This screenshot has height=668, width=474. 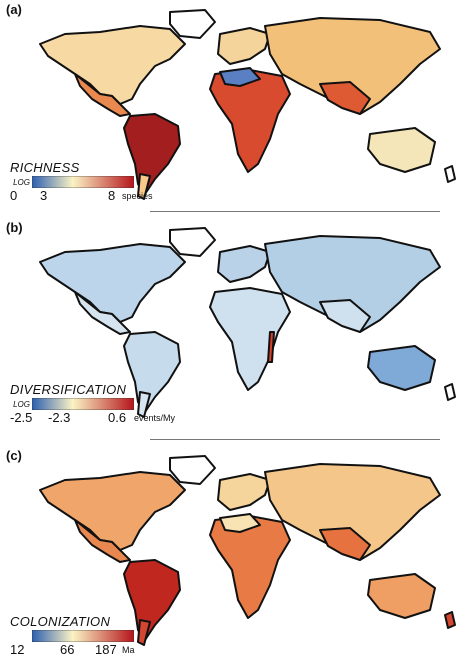 What do you see at coordinates (117, 417) in the screenshot?
I see `legend-tick-max: 0.6` at bounding box center [117, 417].